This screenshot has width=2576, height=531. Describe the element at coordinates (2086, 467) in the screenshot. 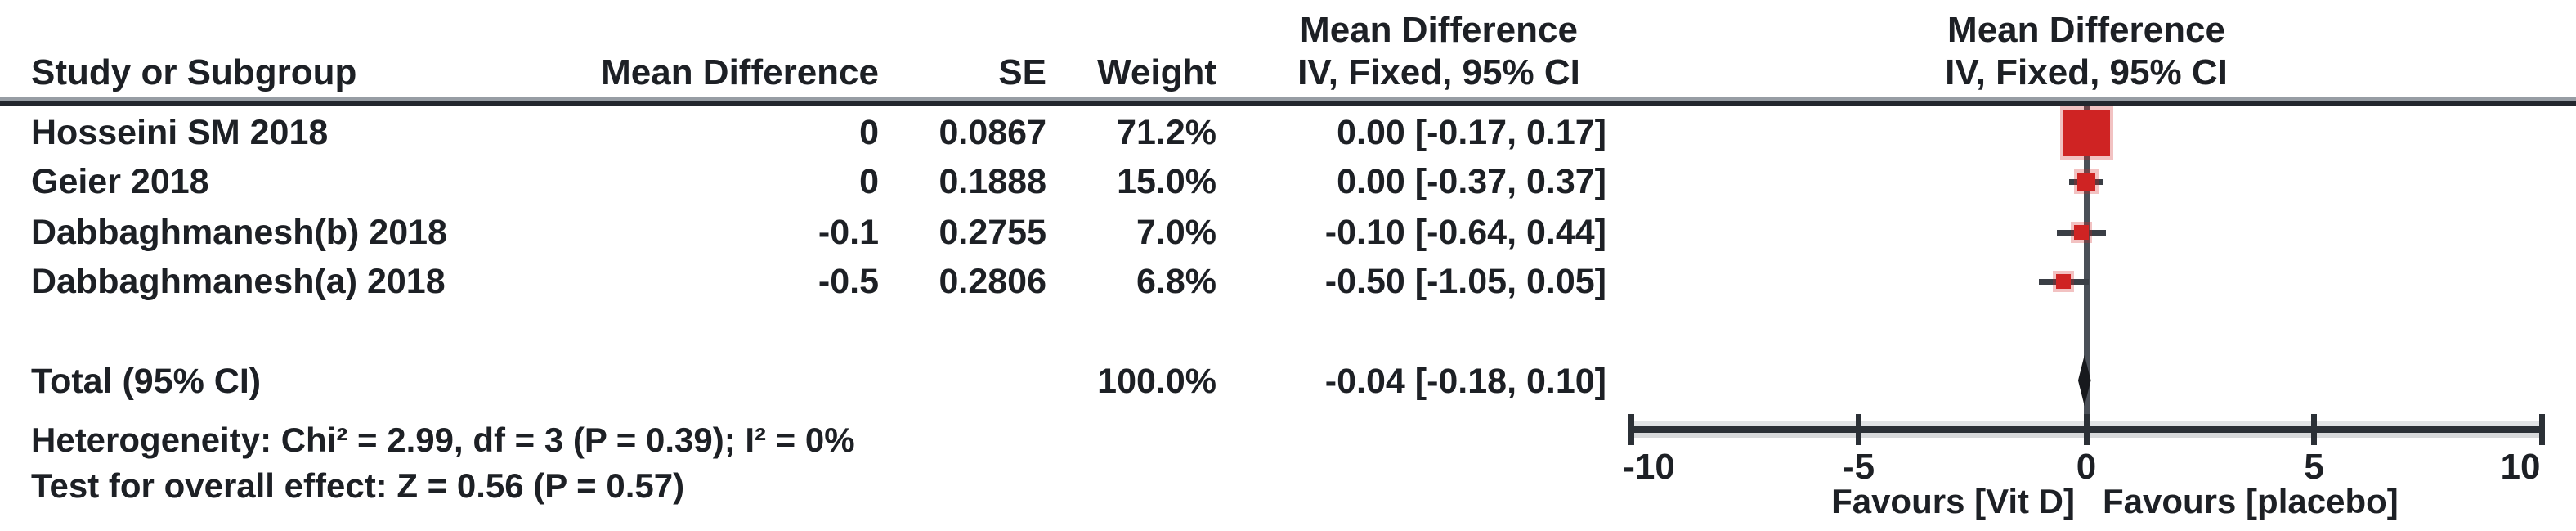

I see `axis-tick-label: 0` at that location.